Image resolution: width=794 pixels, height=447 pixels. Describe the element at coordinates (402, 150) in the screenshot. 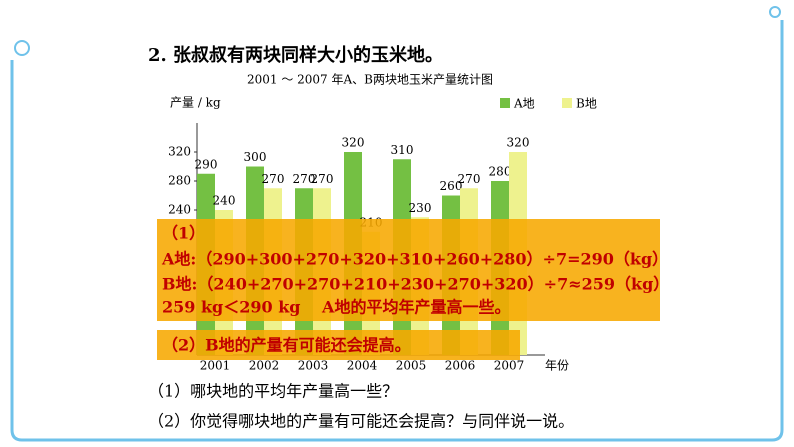

I see `value-label: 310` at that location.